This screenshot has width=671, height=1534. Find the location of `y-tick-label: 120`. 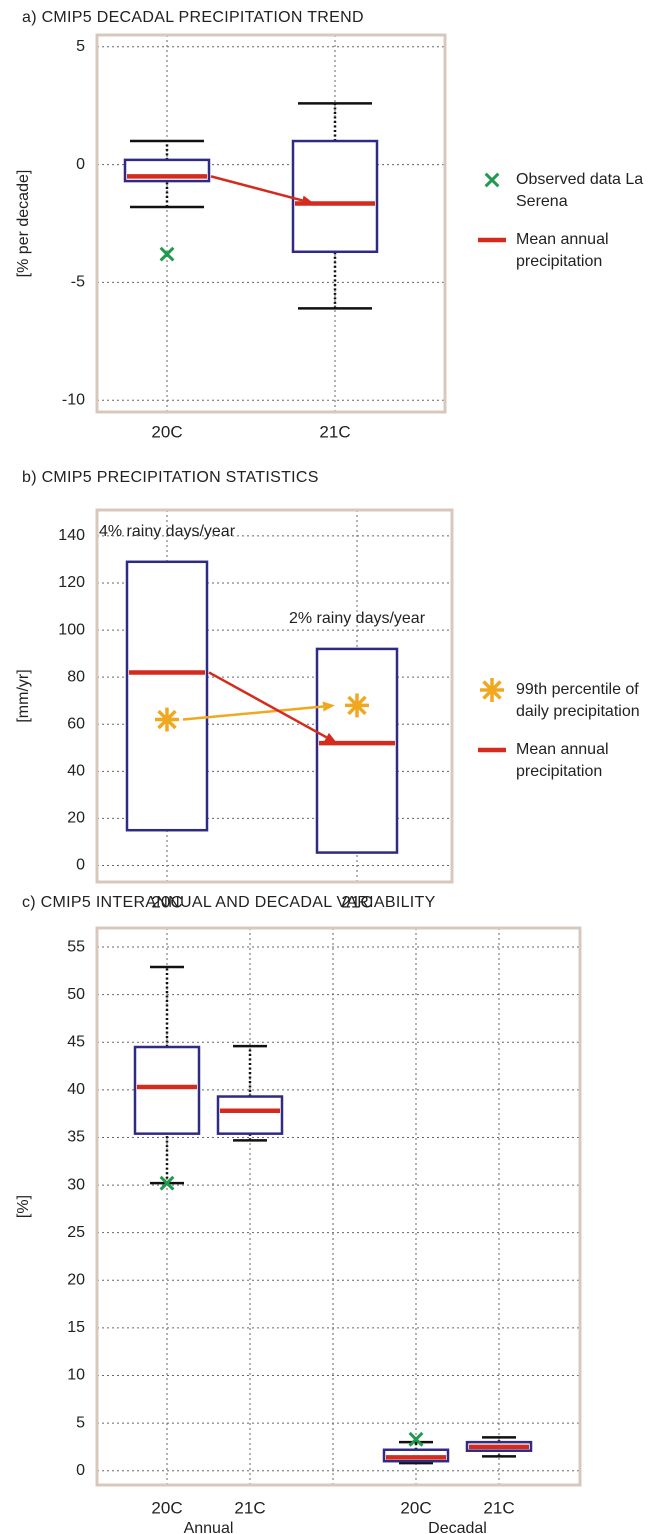

y-tick-label: 120 is located at coordinates (71, 582).